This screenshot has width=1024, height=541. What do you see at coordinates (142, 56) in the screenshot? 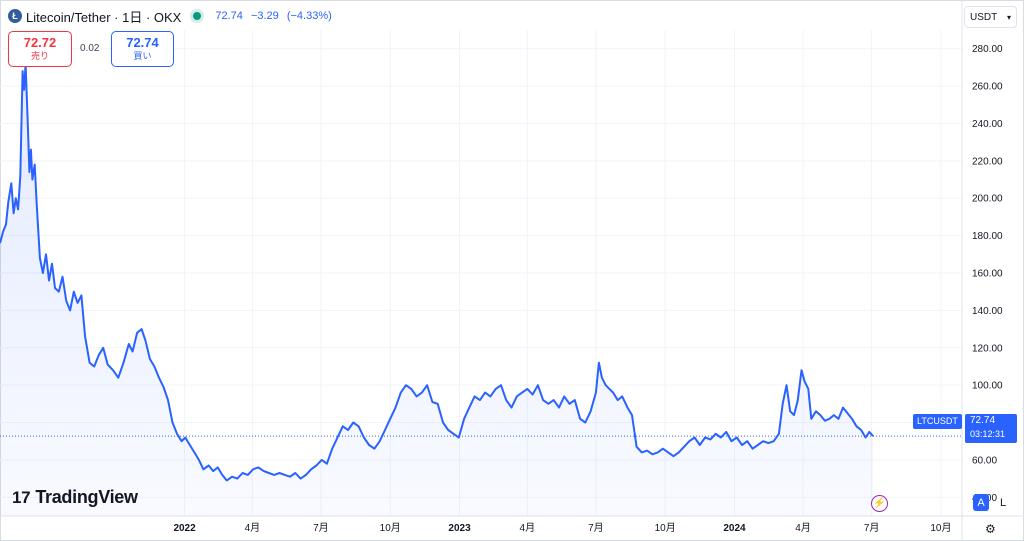
I see `buy-label: 買い` at bounding box center [142, 56].